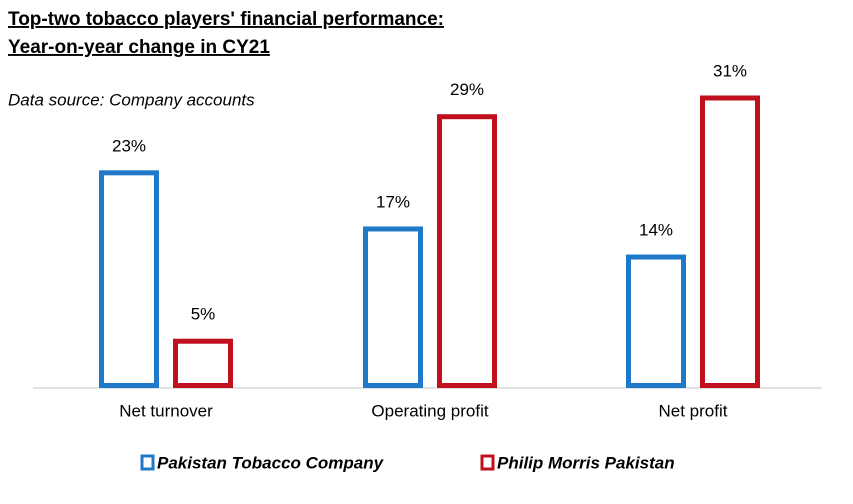 The image size is (853, 504). I want to click on data-label: 14%, so click(656, 230).